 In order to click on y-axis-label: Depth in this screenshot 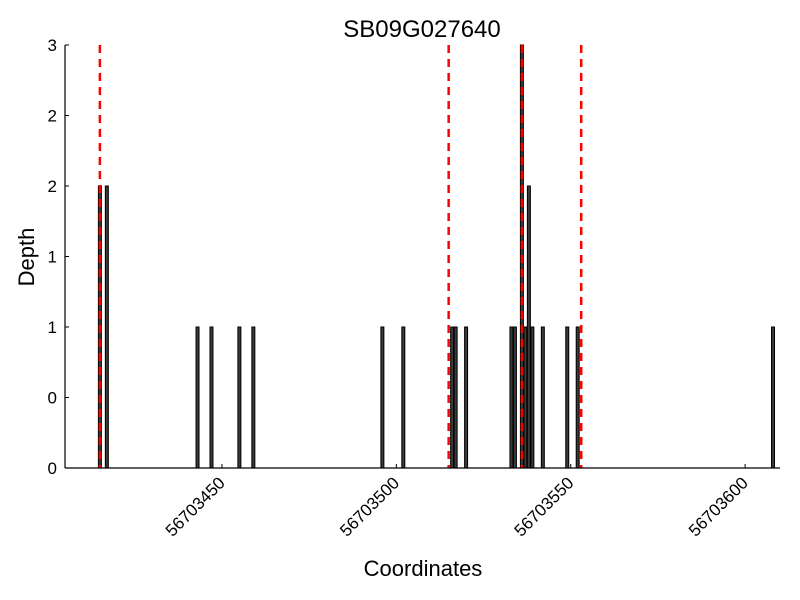, I will do `click(26, 257)`.